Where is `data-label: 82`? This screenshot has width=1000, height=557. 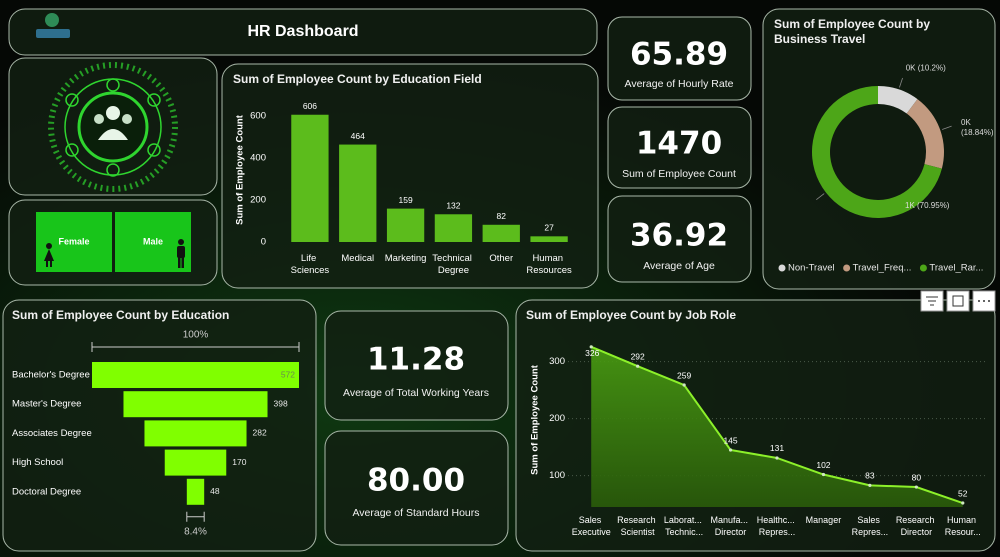 data-label: 82 is located at coordinates (502, 216).